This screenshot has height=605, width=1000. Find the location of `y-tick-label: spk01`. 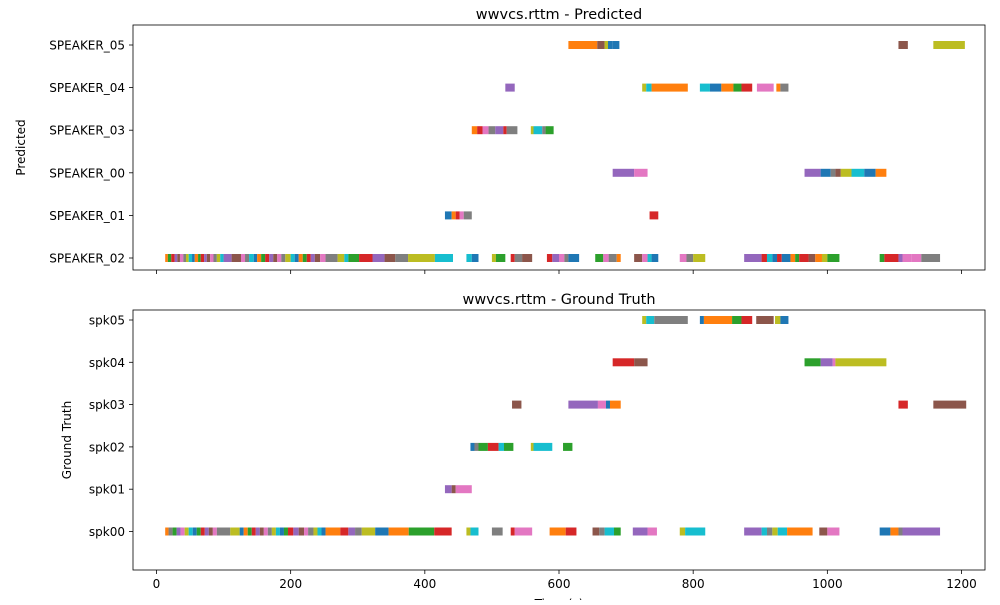

y-tick-label: spk01 is located at coordinates (107, 490).